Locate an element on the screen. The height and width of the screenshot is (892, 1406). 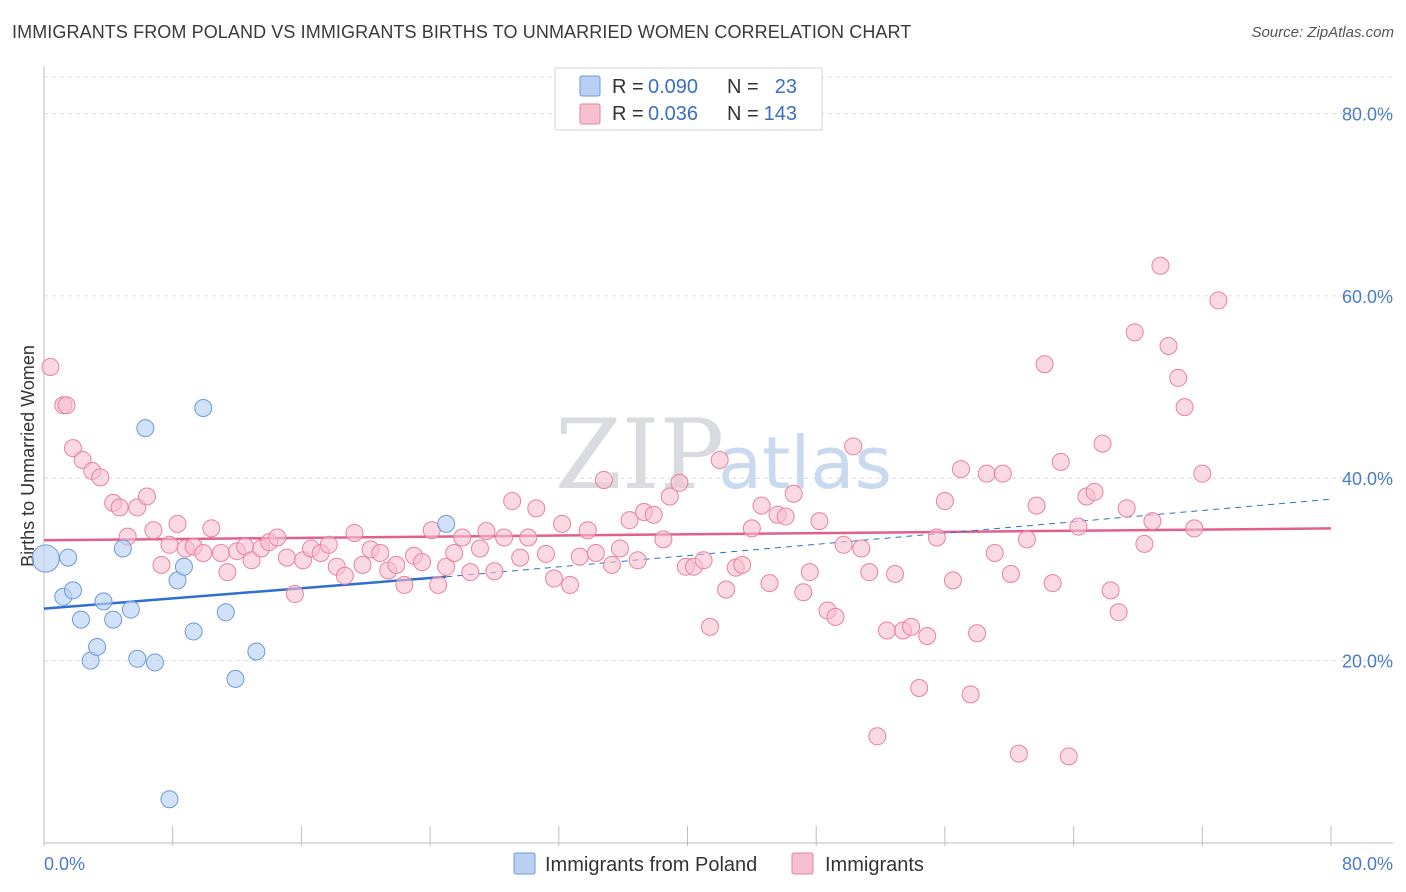
y-tick-label: 40.0% is located at coordinates (1367, 479).